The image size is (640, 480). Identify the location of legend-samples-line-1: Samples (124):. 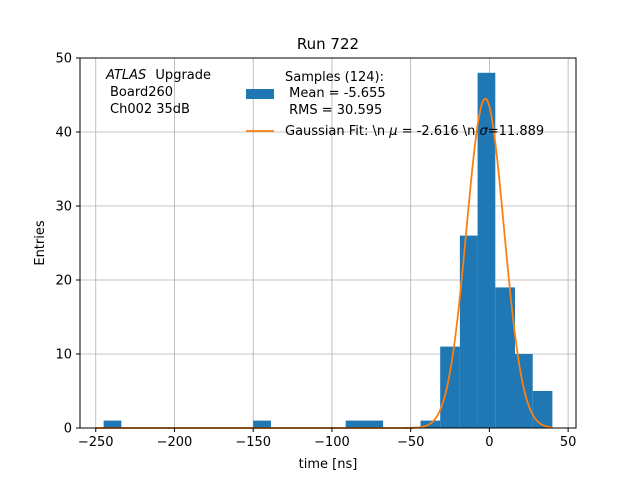
(334, 77).